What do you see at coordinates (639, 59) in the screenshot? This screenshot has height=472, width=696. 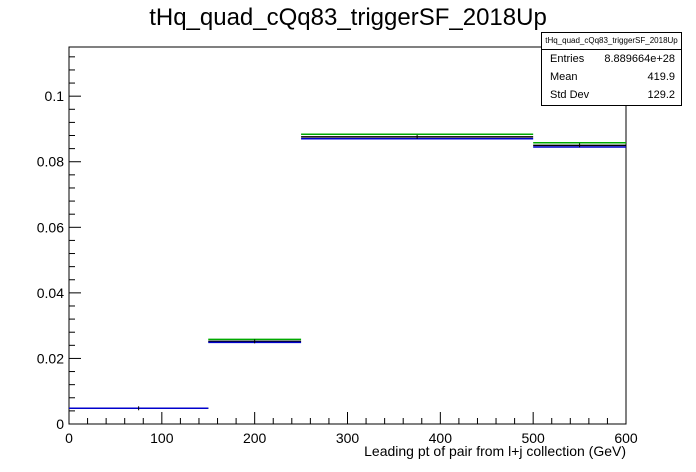 I see `stats-value: 8.889664e+28` at bounding box center [639, 59].